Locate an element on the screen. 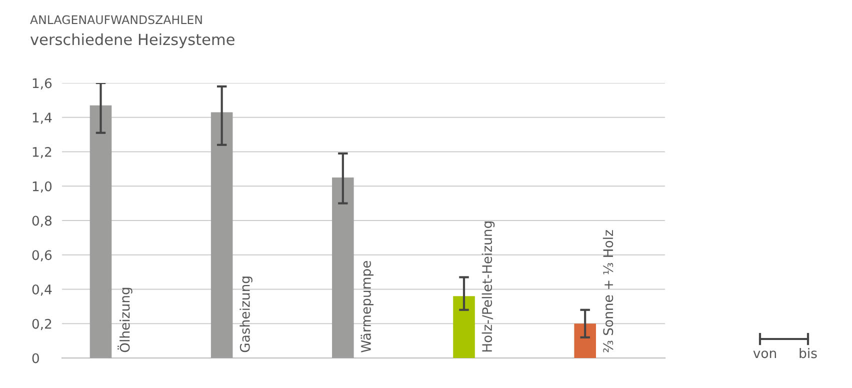 The height and width of the screenshot is (388, 852). y-tick-label: 1,4 is located at coordinates (42, 118).